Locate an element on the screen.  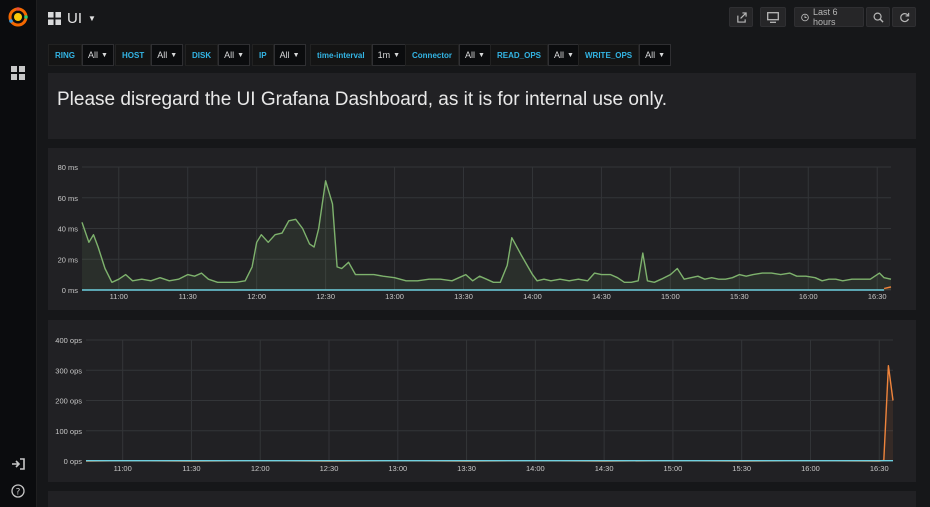
time-range-label: Last 6 hours is located at coordinates (825, 17).